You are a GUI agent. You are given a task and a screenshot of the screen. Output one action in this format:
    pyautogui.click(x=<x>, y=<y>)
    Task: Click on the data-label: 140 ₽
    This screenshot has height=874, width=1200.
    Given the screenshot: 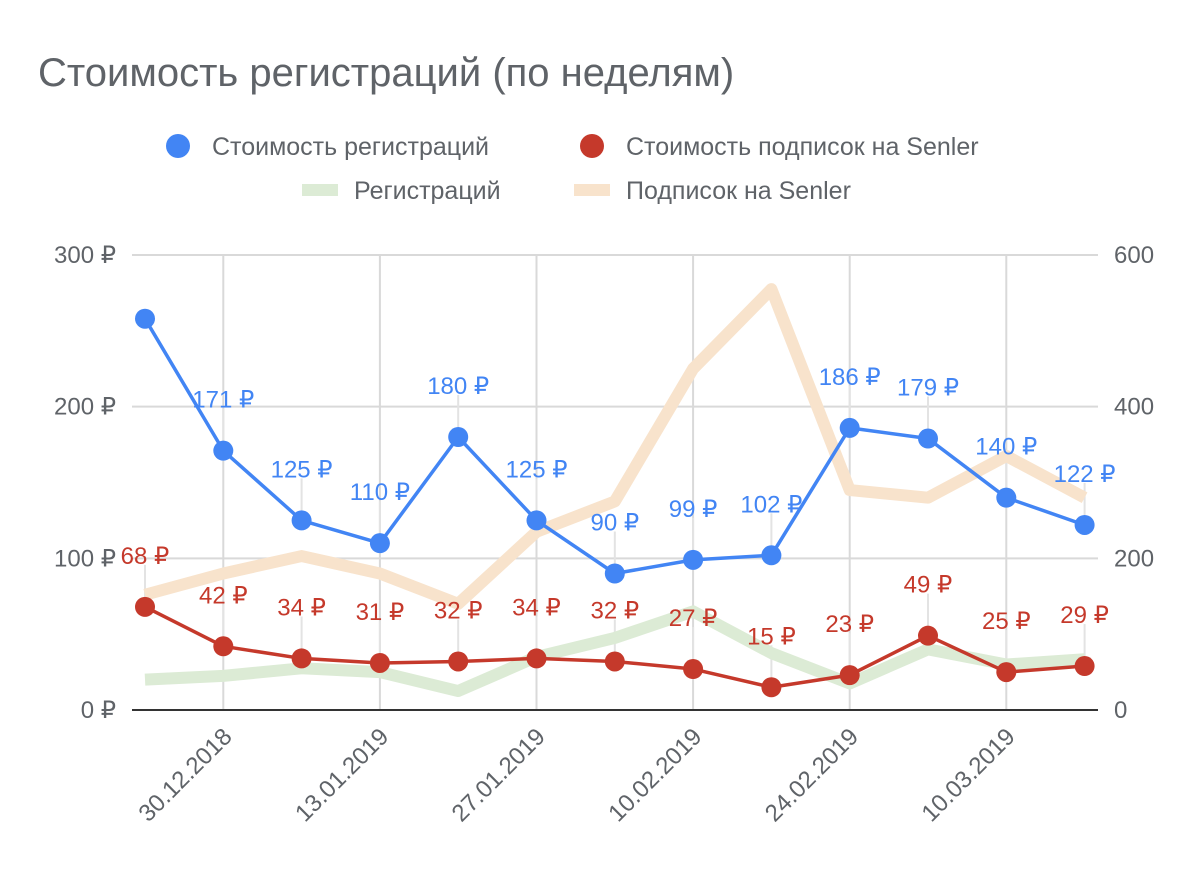 What is the action you would take?
    pyautogui.click(x=1006, y=447)
    